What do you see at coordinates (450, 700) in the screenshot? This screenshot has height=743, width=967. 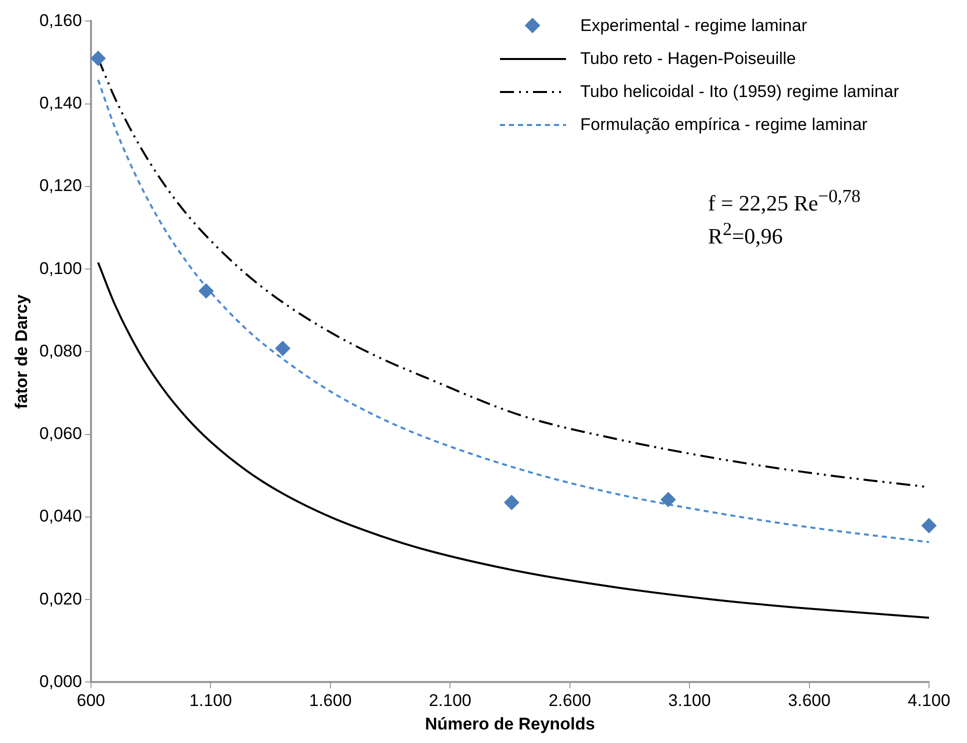 I see `x-tick-label: 2.100` at bounding box center [450, 700].